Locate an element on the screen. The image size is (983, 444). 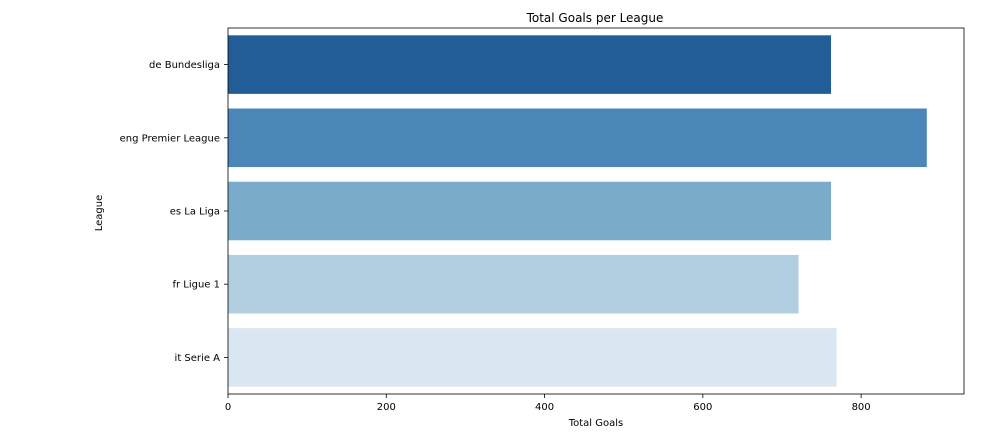
y-tick-label: eng Premier League is located at coordinates (170, 138).